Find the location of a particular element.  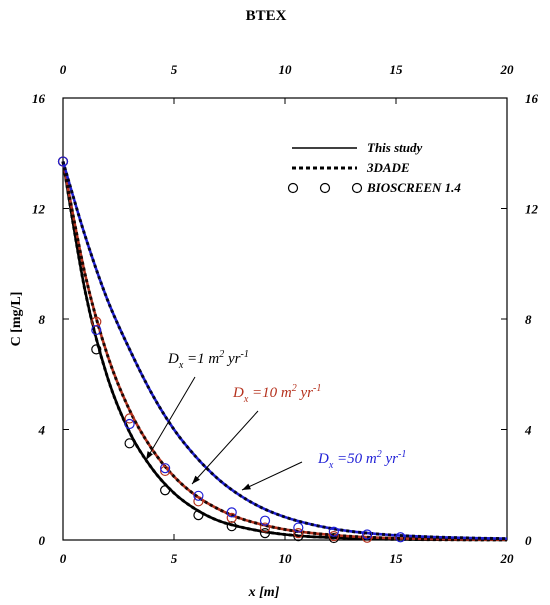

chart-title: BTEX is located at coordinates (266, 16).